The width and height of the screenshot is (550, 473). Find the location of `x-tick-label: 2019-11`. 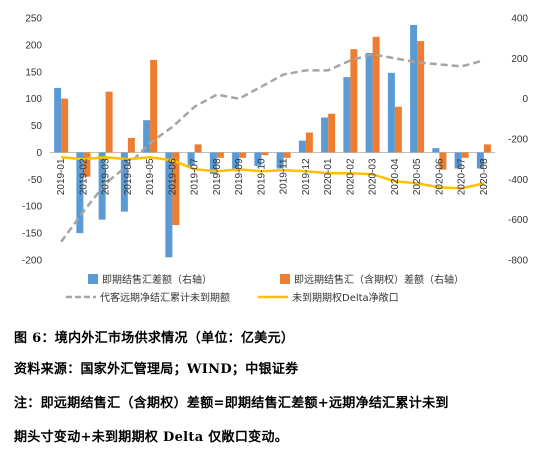

x-tick-label: 2019-11 is located at coordinates (284, 176).